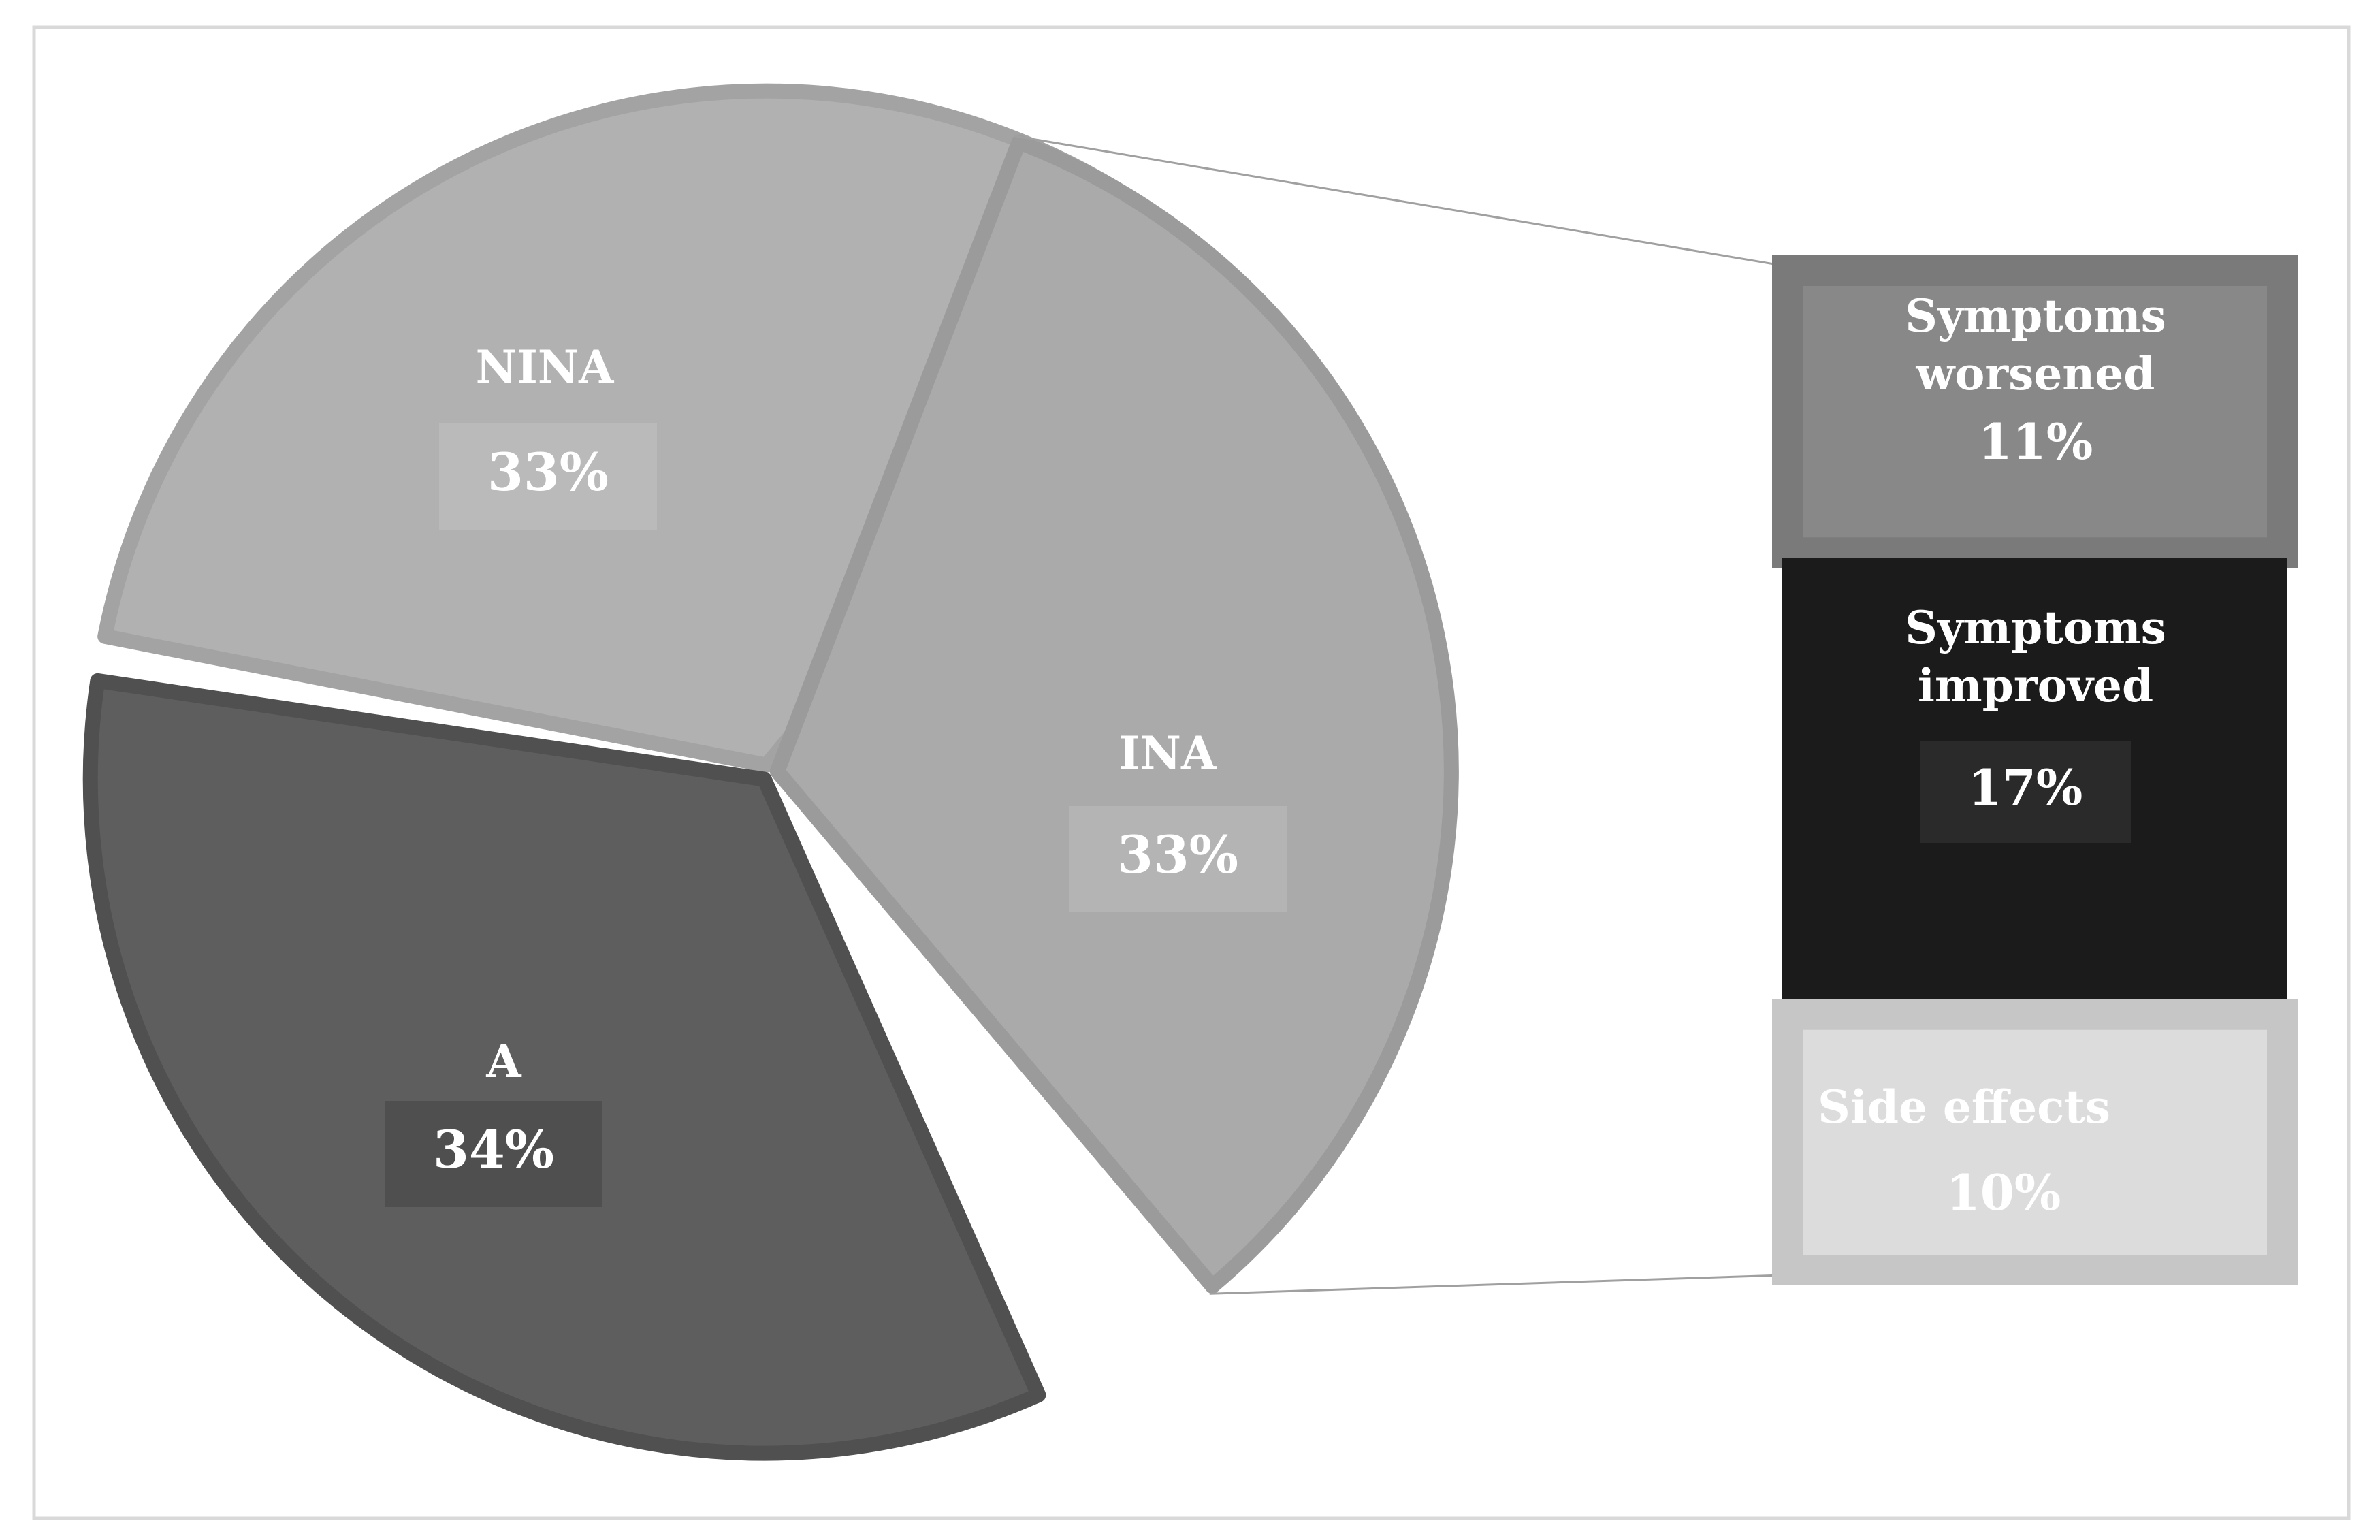 This screenshot has width=2380, height=1540. Describe the element at coordinates (1398, 201) in the screenshot. I see `connector-line-top` at that location.